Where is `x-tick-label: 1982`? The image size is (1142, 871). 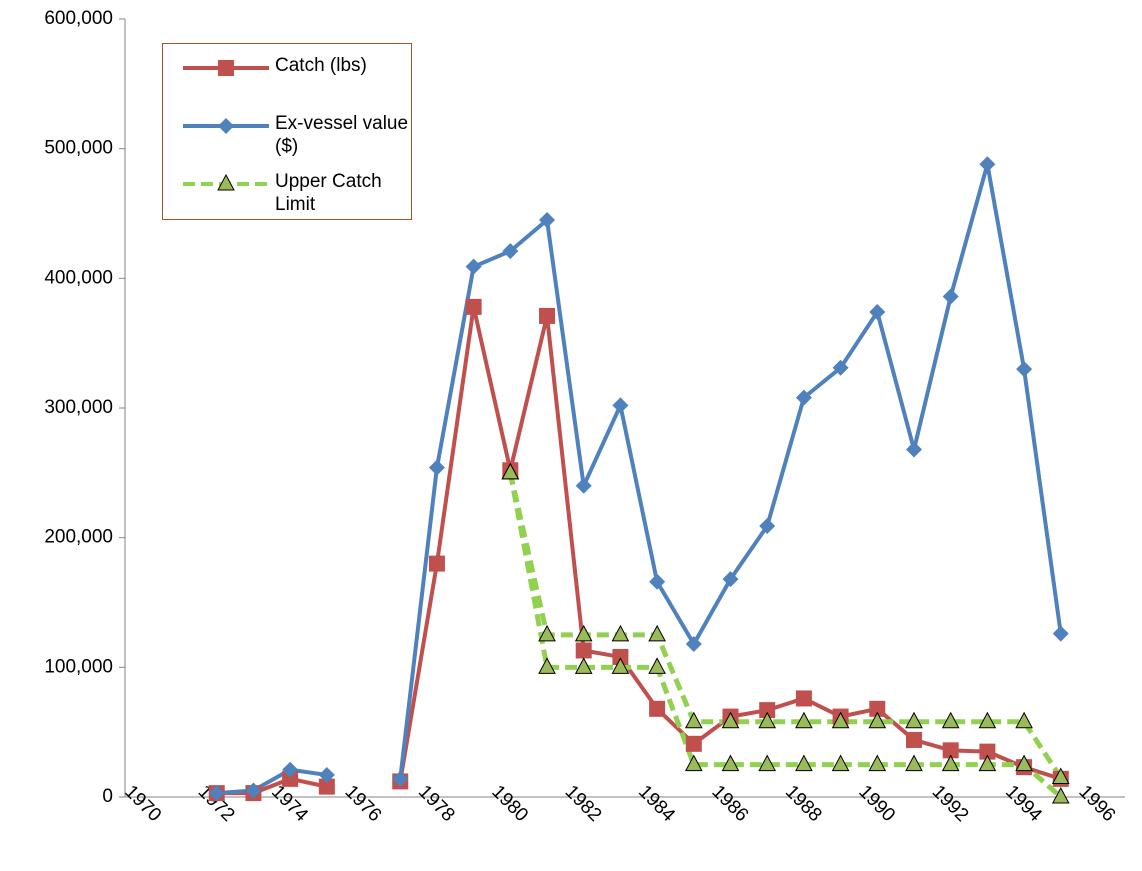 x-tick-label: 1982 is located at coordinates (583, 803).